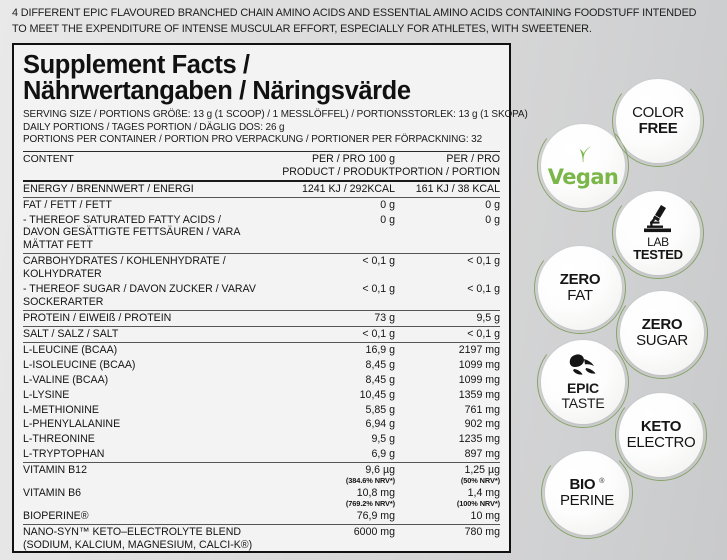 This screenshot has height=560, width=727. What do you see at coordinates (52, 493) in the screenshot?
I see `row-label-line-1: VITAMIN B6` at bounding box center [52, 493].